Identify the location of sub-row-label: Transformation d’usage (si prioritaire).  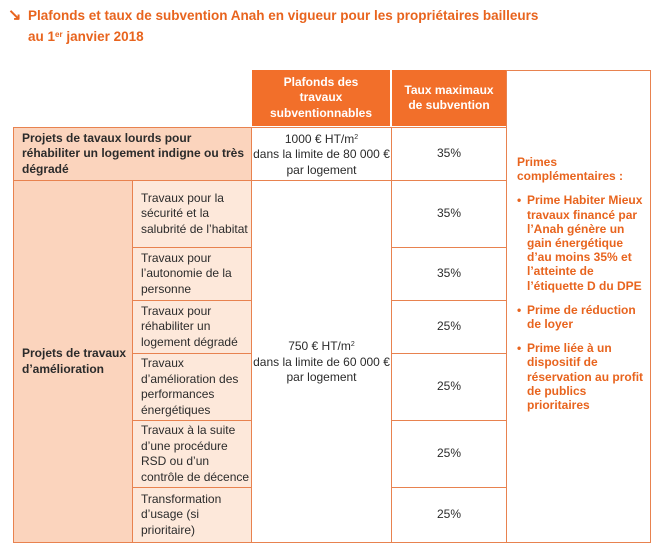
(192, 515).